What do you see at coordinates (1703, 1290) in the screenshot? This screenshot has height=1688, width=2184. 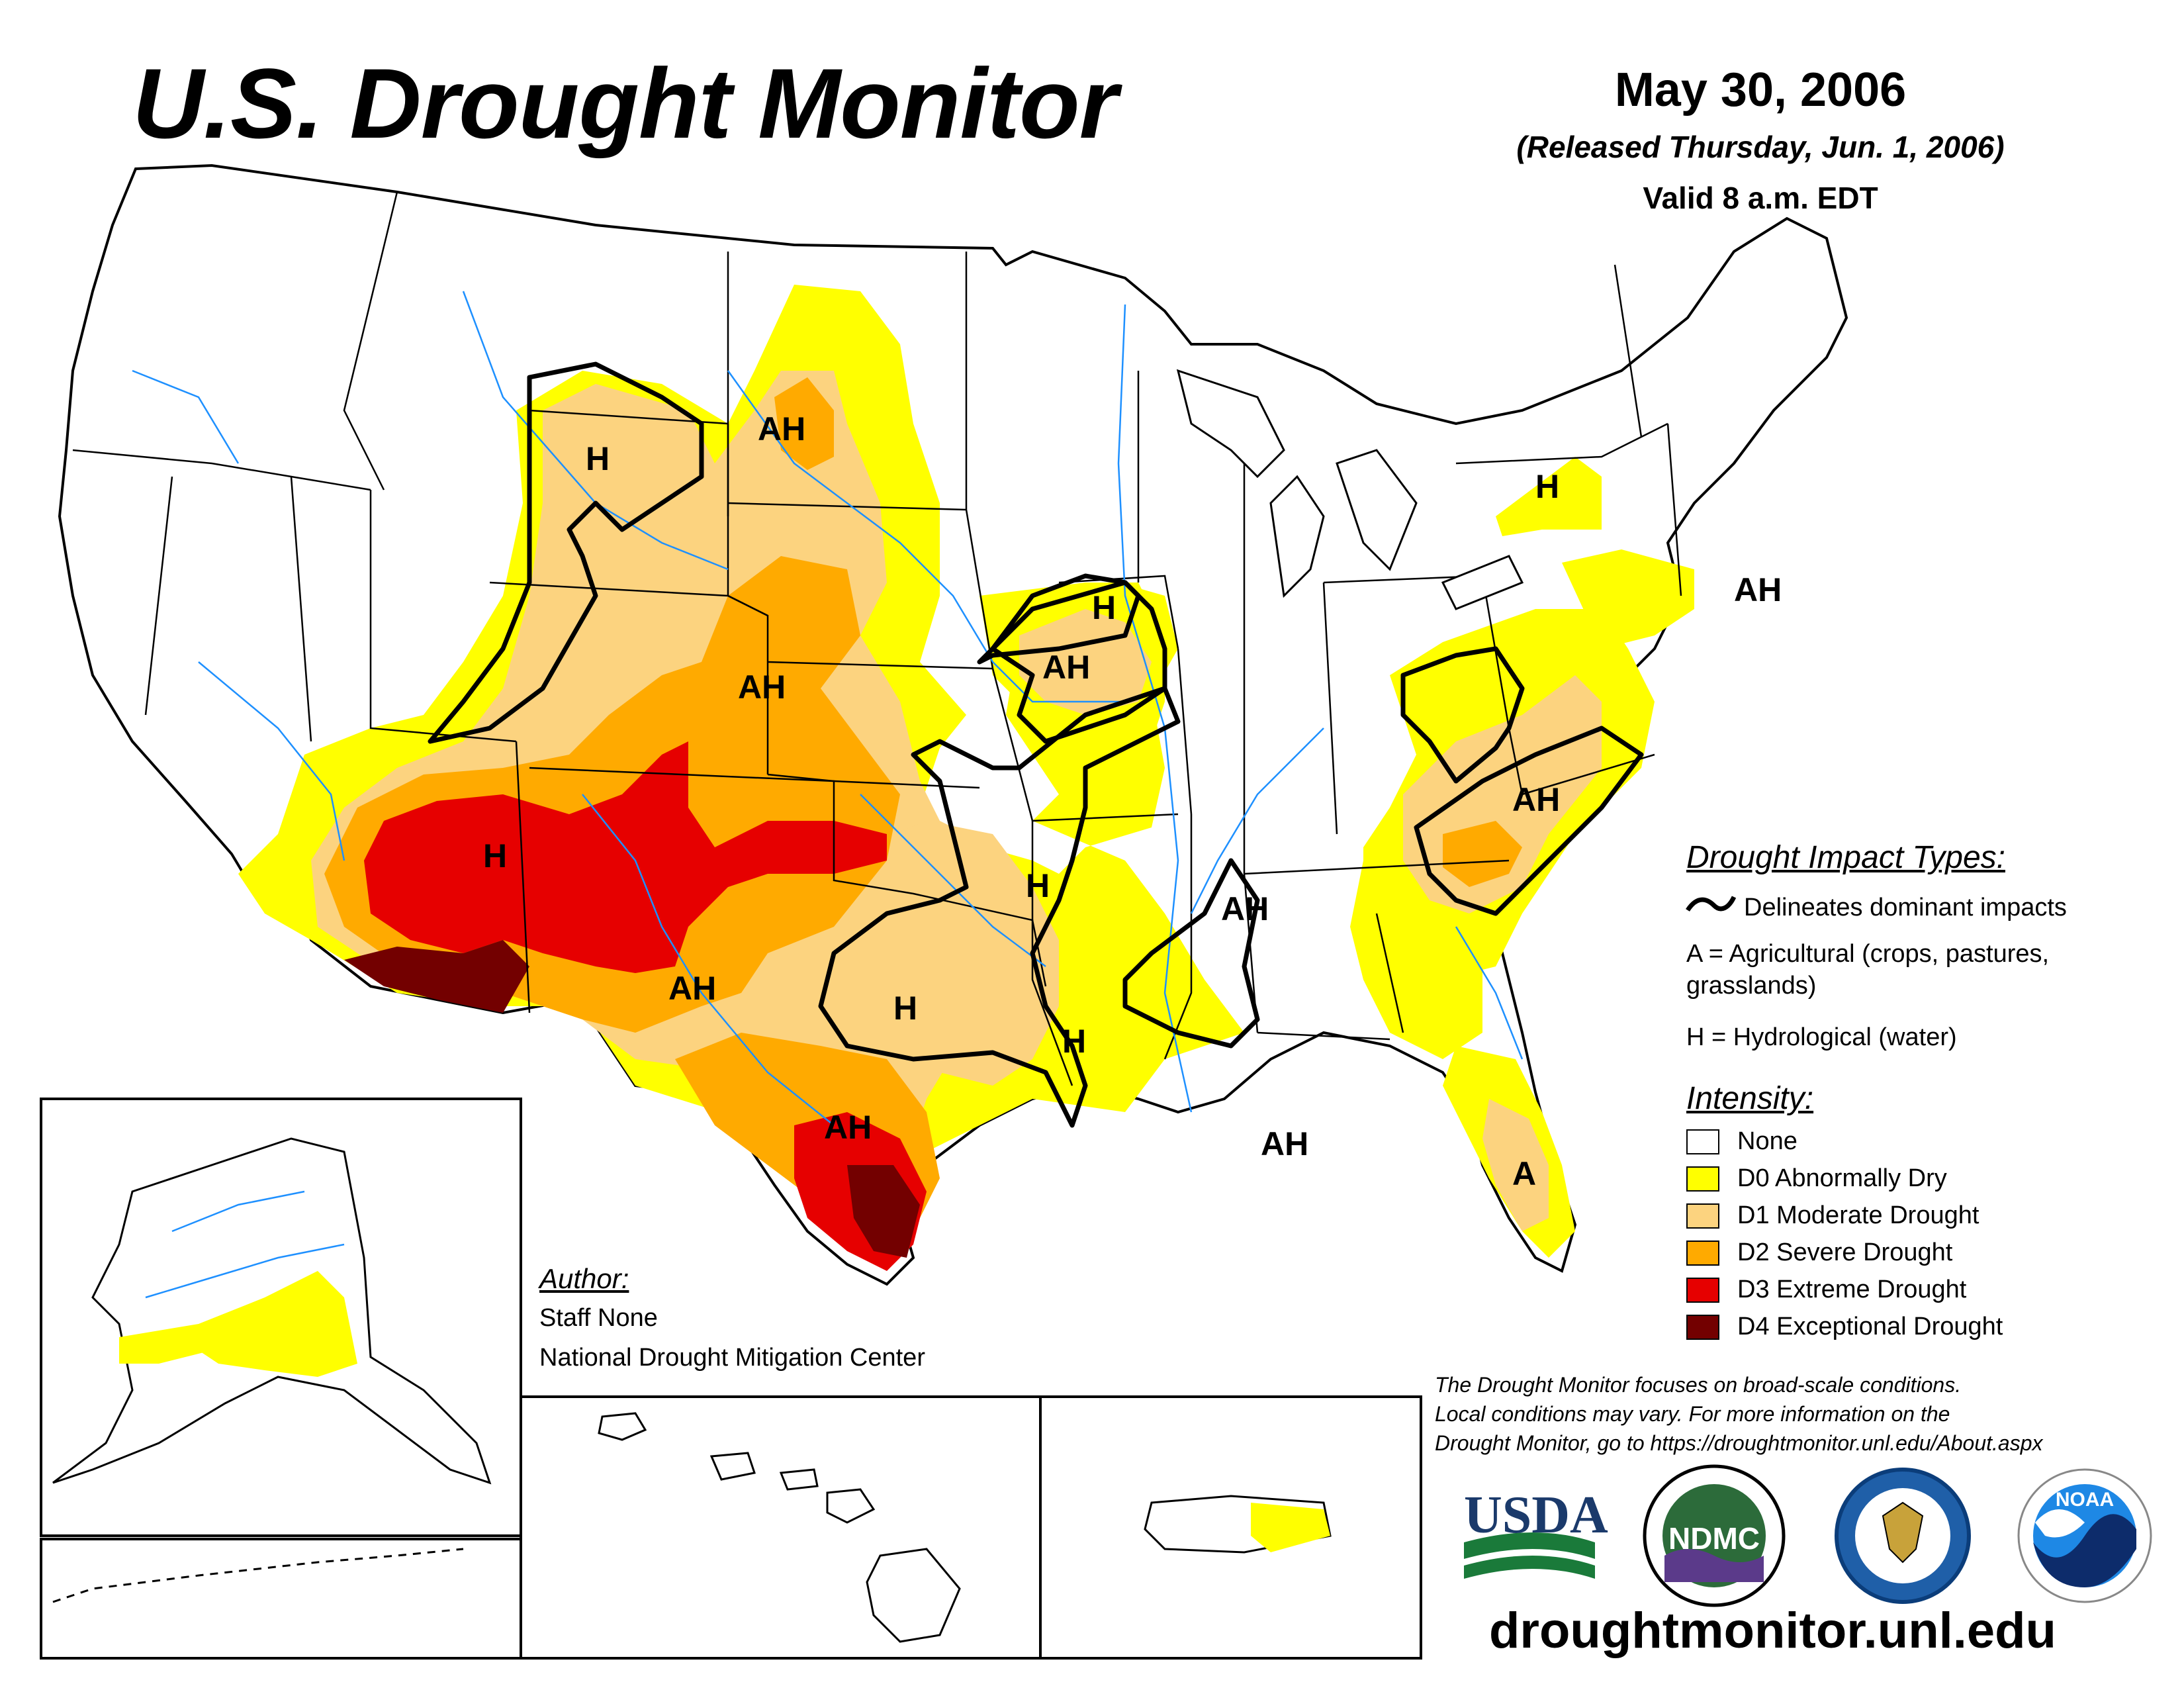 I see `swatch-d3` at bounding box center [1703, 1290].